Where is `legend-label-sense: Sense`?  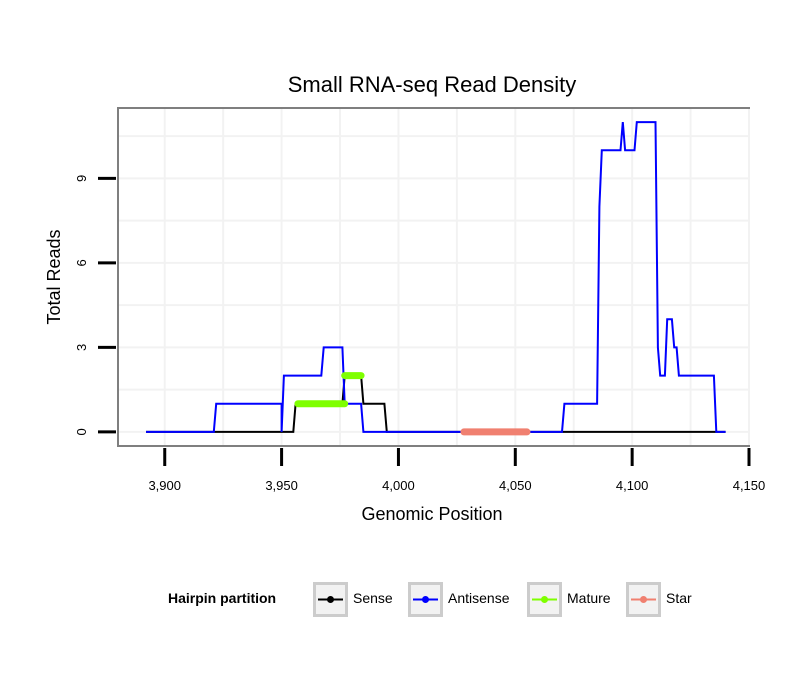 legend-label-sense: Sense is located at coordinates (373, 598).